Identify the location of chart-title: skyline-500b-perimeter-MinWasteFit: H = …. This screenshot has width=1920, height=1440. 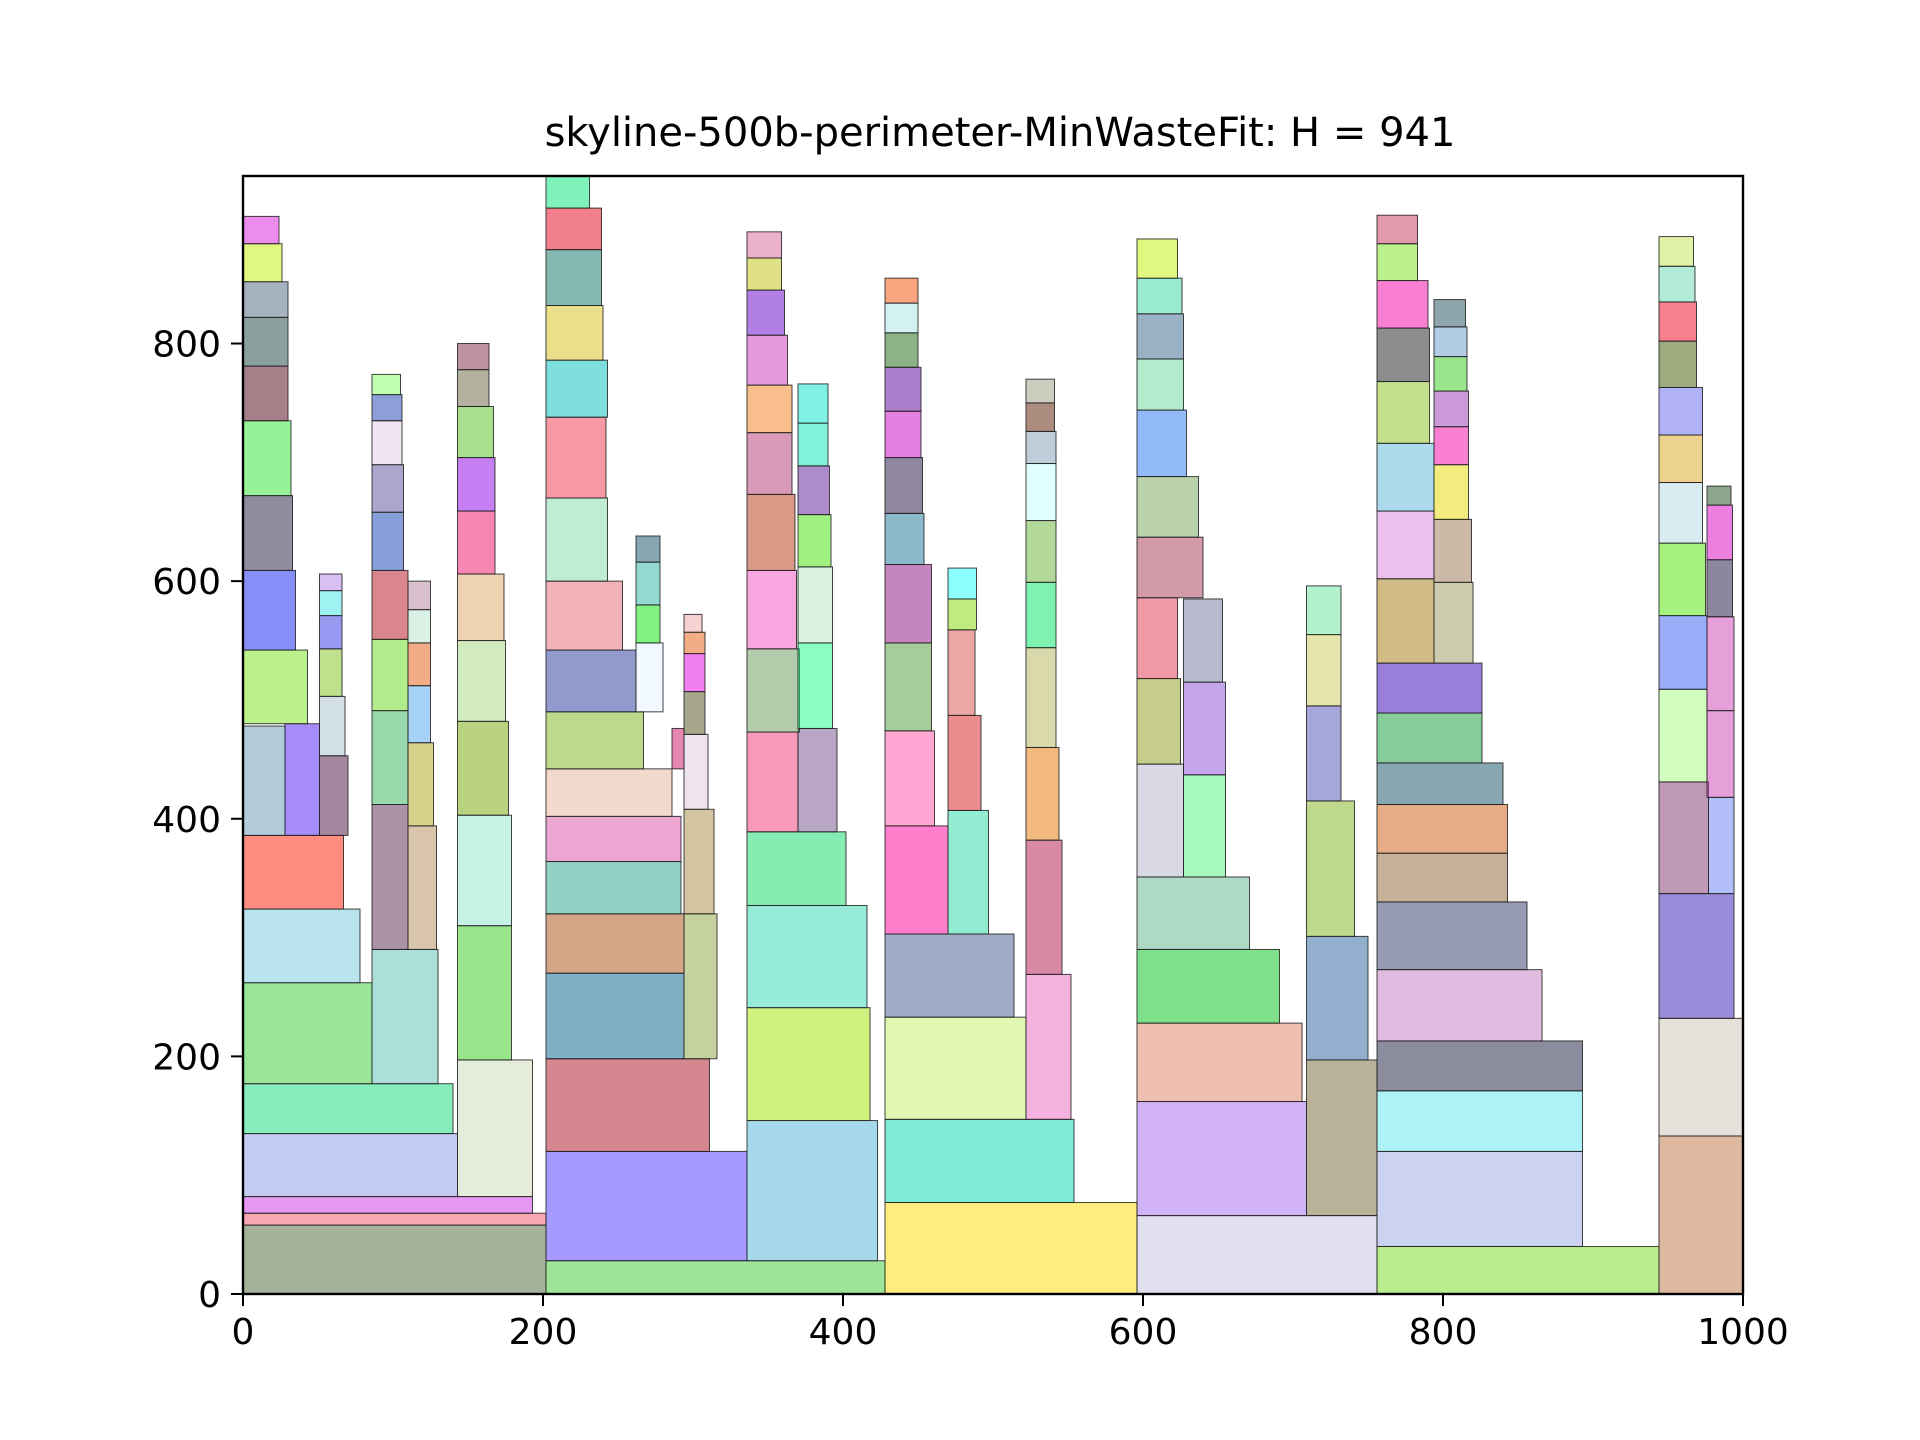
(1000, 133).